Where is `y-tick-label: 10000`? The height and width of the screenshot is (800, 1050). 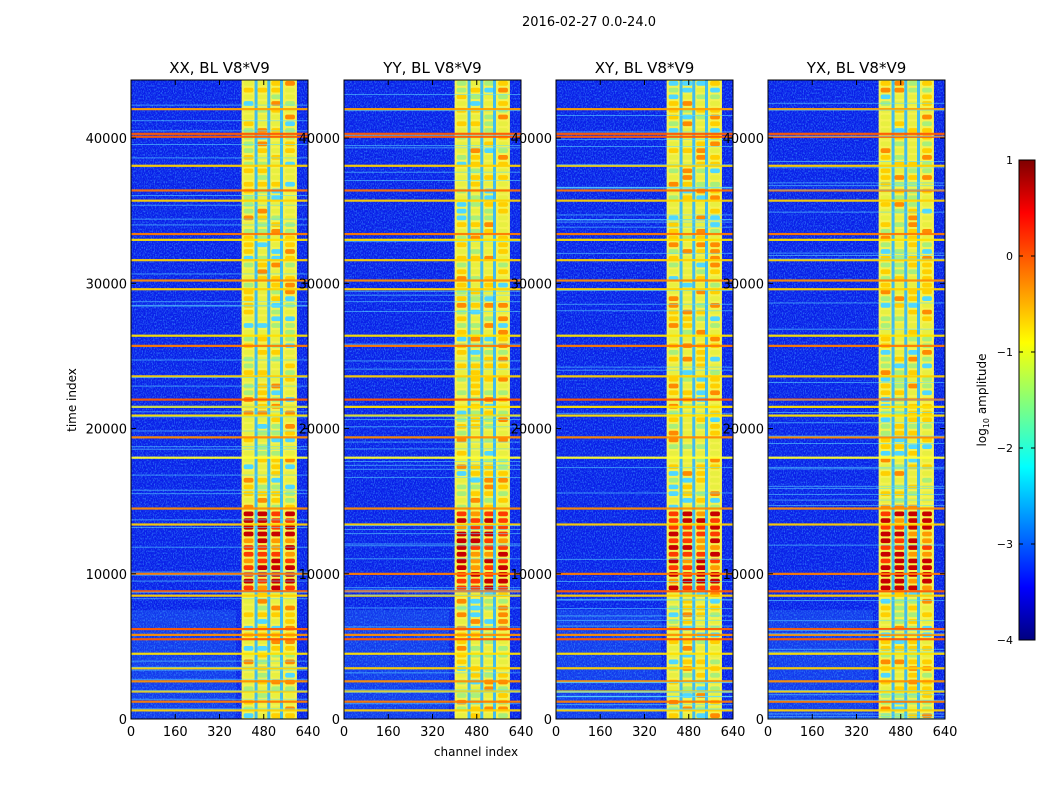 y-tick-label: 10000 is located at coordinates (319, 575).